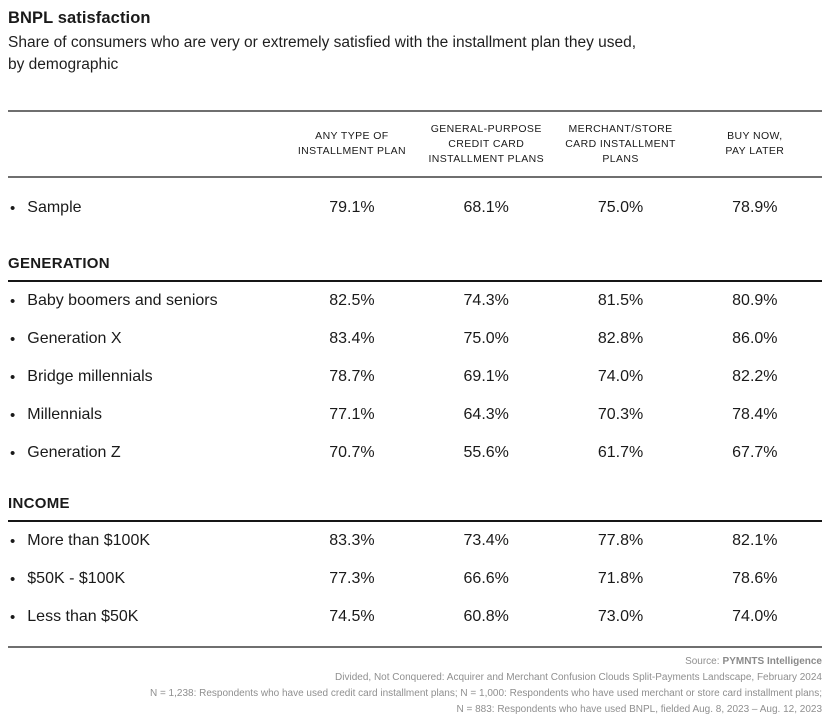 This screenshot has height=723, width=830. I want to click on source-name: PYMNTS Intelligence, so click(772, 661).